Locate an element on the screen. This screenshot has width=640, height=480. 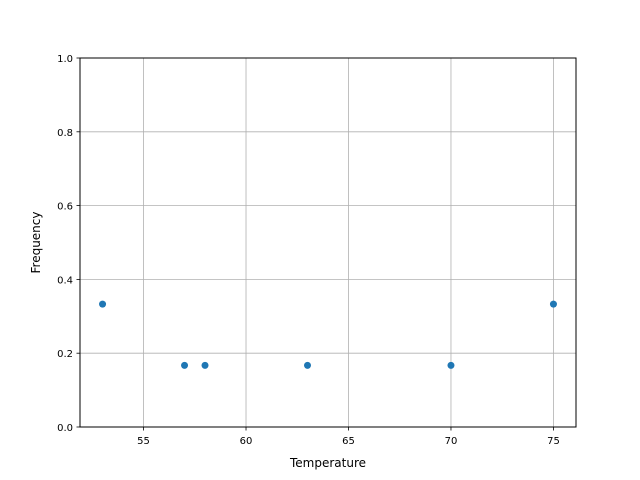
x-tick-label: 70 is located at coordinates (451, 441).